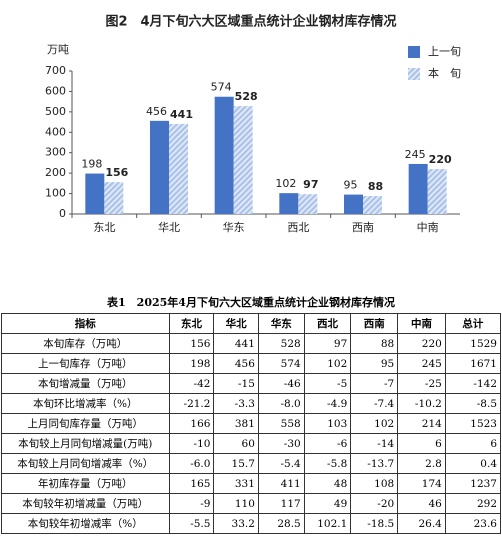 This screenshot has height=554, width=502. What do you see at coordinates (191, 423) in the screenshot?
I see `table-cell: 166` at bounding box center [191, 423].